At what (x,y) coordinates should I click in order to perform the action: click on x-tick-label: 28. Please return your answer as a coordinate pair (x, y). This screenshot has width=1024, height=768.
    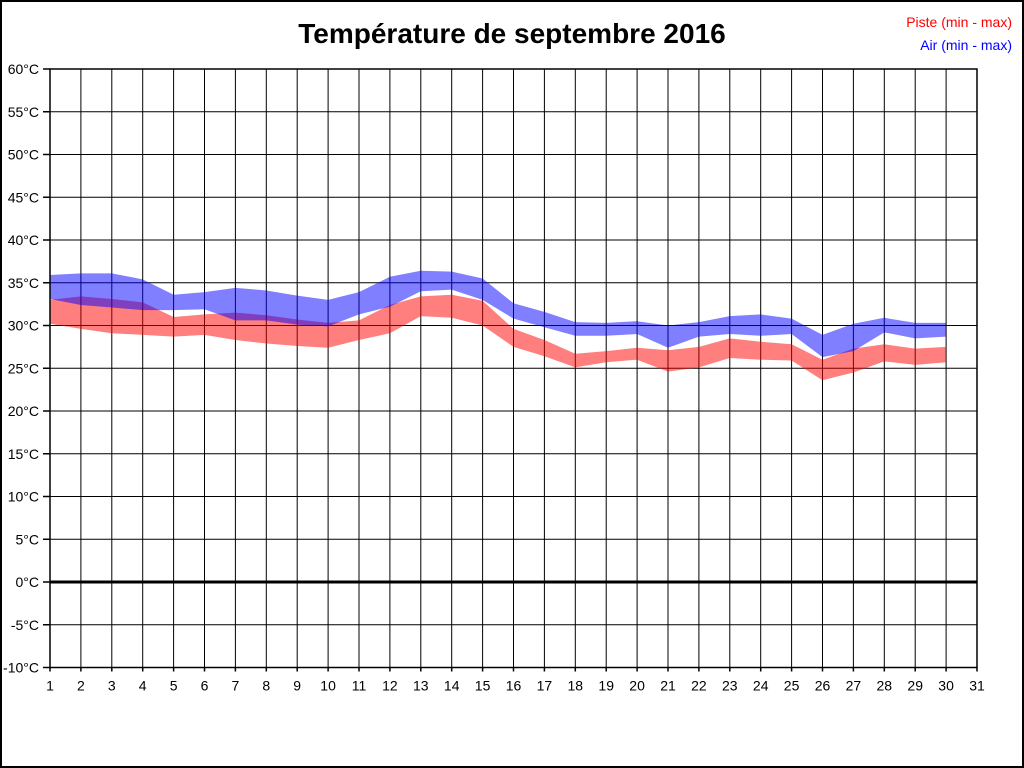
    Looking at the image, I should click on (885, 686).